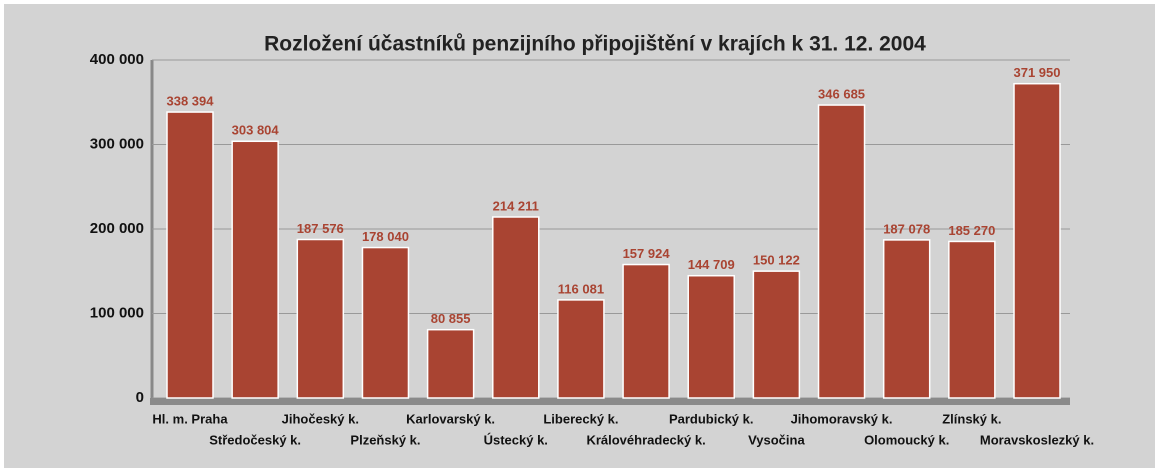  I want to click on y-tick-label: 400 000, so click(117, 59).